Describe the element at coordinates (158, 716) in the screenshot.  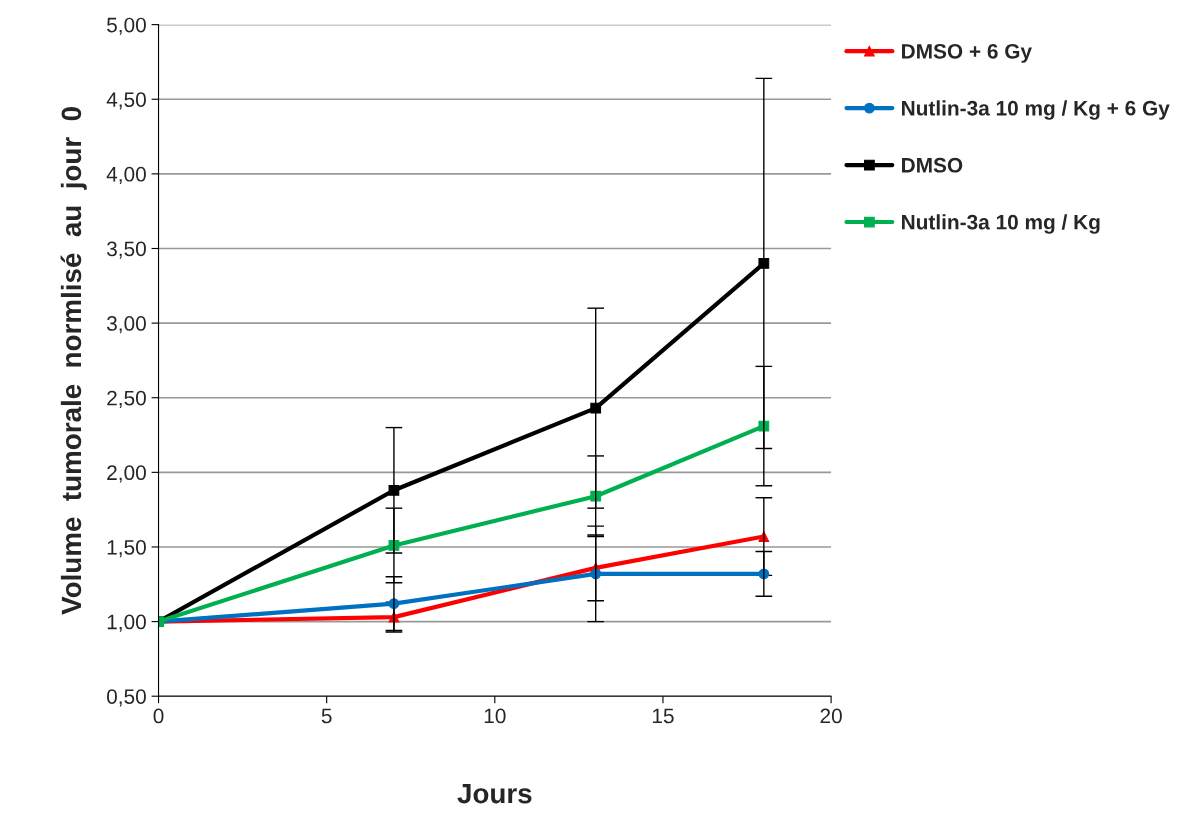
I see `x-tick-label: 0` at that location.